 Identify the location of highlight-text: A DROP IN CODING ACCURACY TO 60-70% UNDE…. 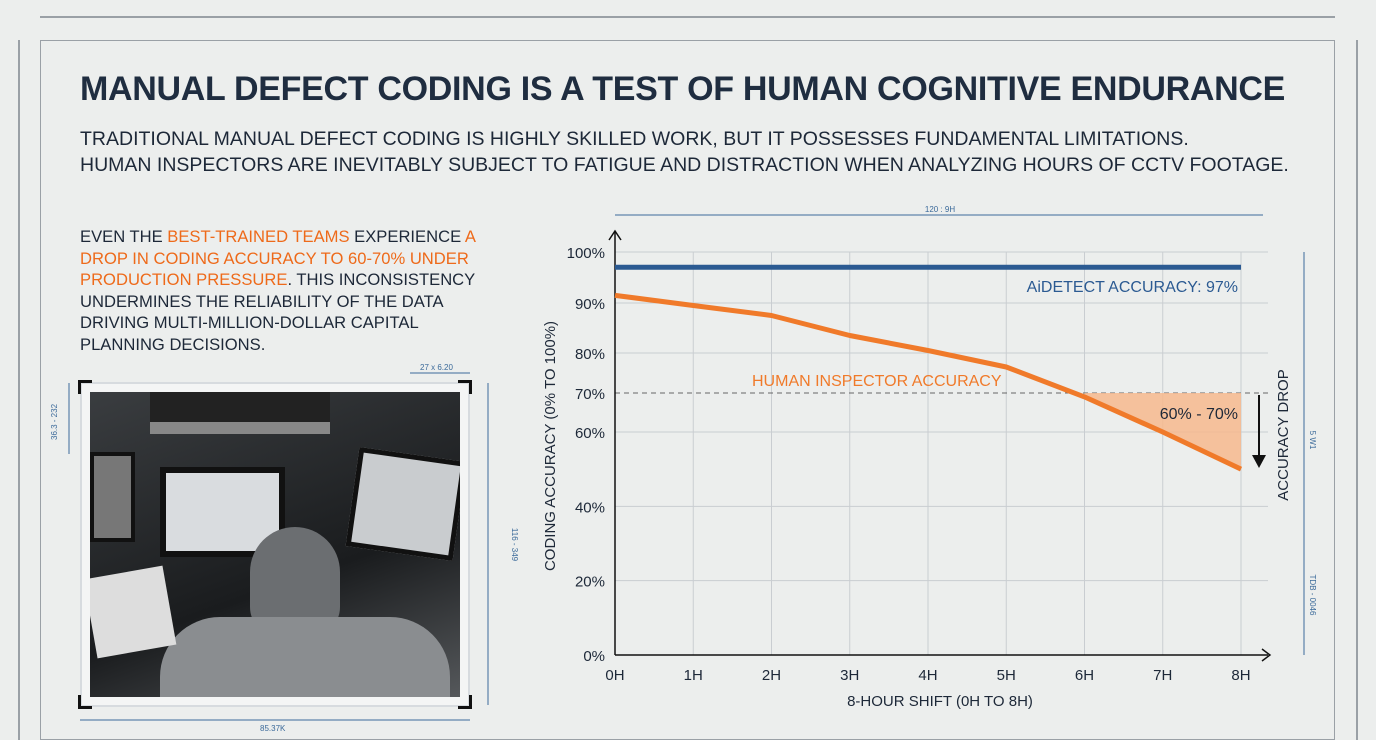
(277, 258).